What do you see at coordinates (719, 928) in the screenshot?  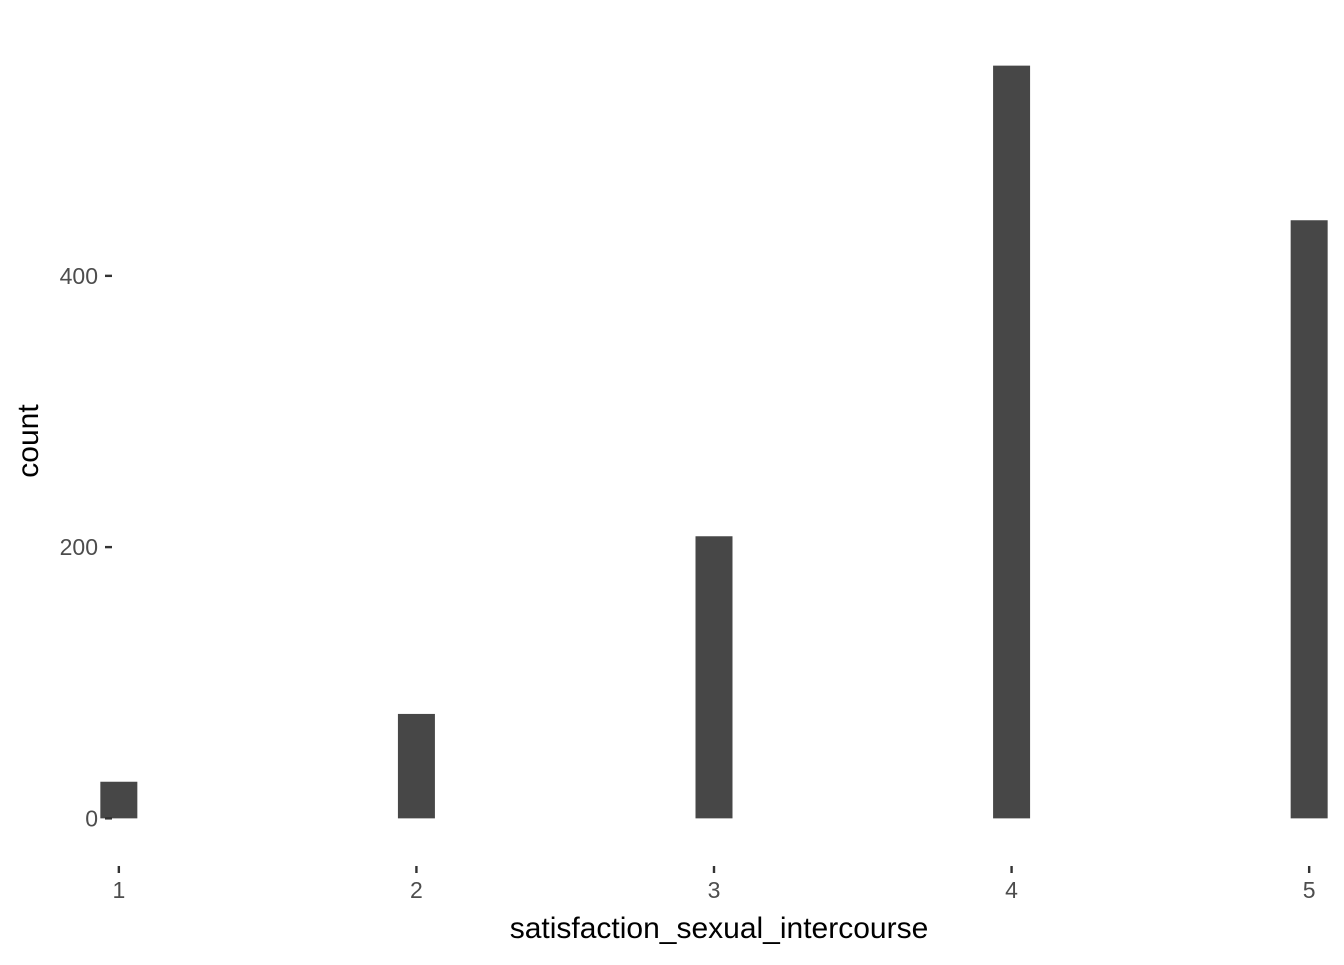 I see `x-axis-title: satisfaction_sexual_intercourse` at bounding box center [719, 928].